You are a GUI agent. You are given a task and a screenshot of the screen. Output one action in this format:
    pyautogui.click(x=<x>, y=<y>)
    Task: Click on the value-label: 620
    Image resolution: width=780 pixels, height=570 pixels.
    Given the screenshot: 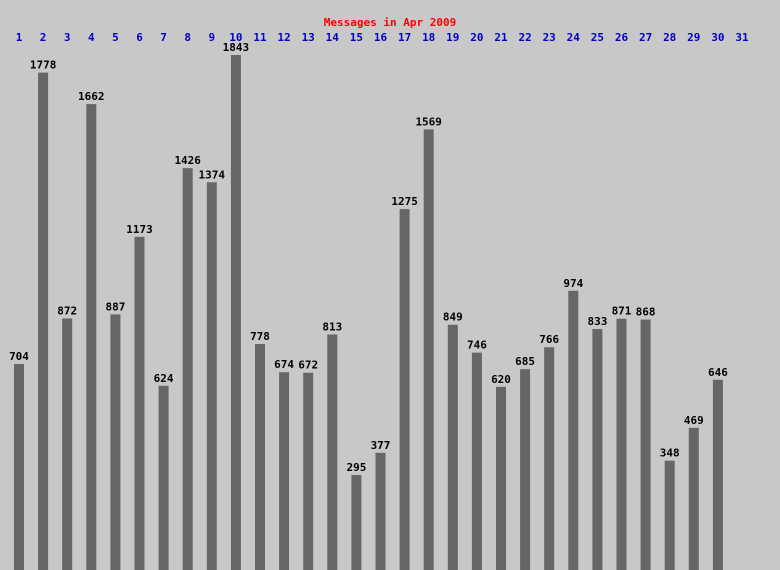 What is the action you would take?
    pyautogui.click(x=501, y=379)
    